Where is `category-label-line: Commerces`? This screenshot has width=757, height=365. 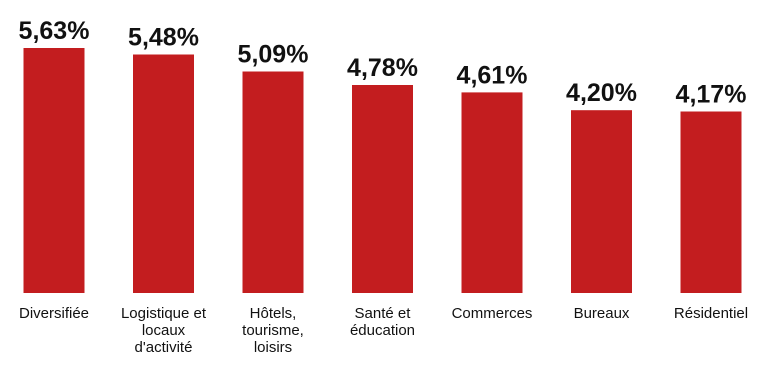
category-label-line: Commerces is located at coordinates (492, 313).